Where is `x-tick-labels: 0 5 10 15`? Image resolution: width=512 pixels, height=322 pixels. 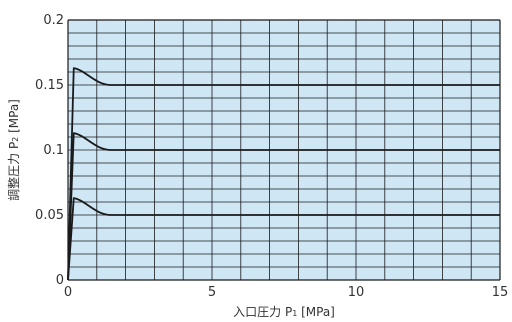
x-tick-labels: 0 5 10 15 is located at coordinates (286, 292).